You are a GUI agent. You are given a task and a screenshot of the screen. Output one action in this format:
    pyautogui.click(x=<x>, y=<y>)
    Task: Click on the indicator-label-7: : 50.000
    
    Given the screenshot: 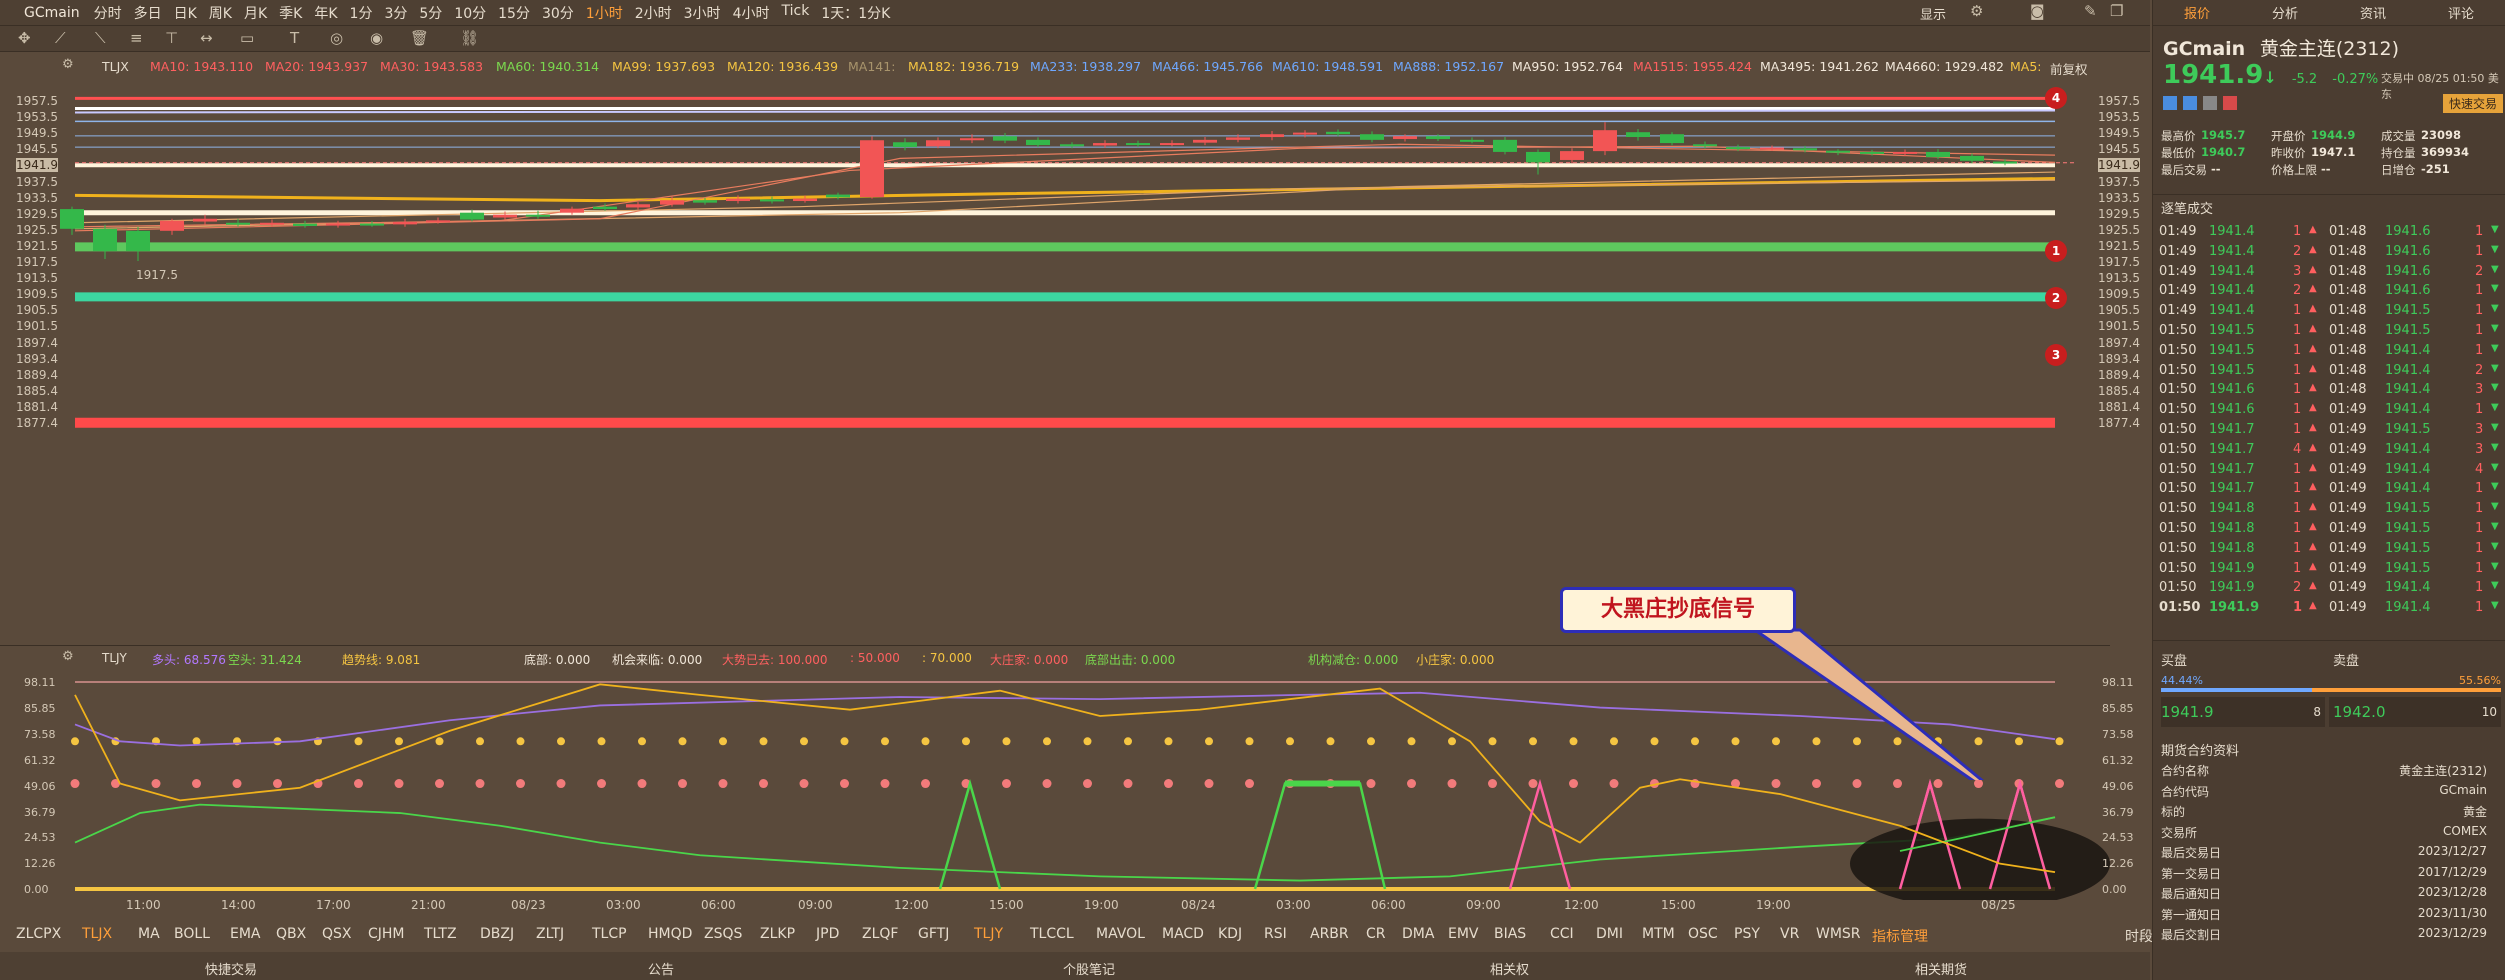 What is the action you would take?
    pyautogui.click(x=875, y=658)
    